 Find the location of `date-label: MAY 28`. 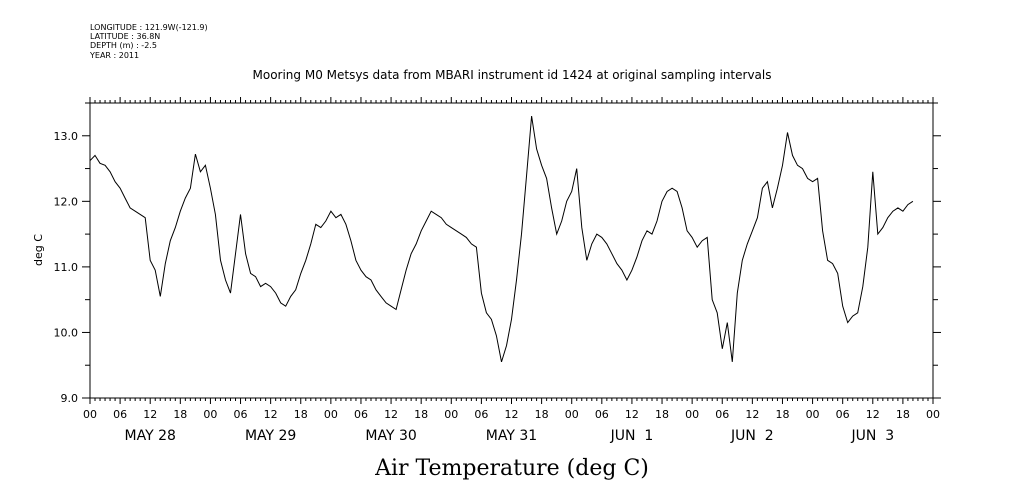

date-label: MAY 28 is located at coordinates (150, 436).